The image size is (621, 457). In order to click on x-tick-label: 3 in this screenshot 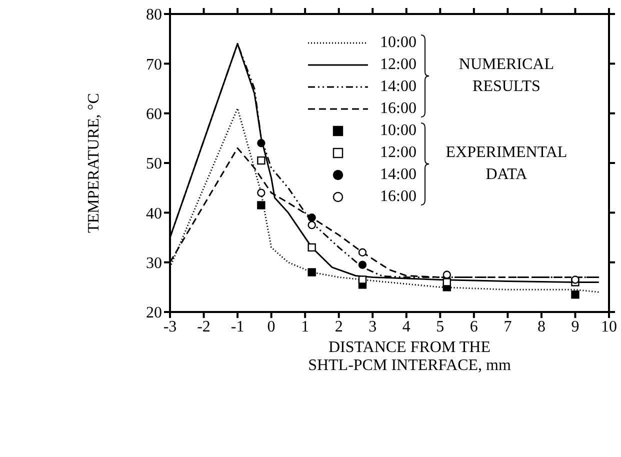, I will do `click(372, 327)`.